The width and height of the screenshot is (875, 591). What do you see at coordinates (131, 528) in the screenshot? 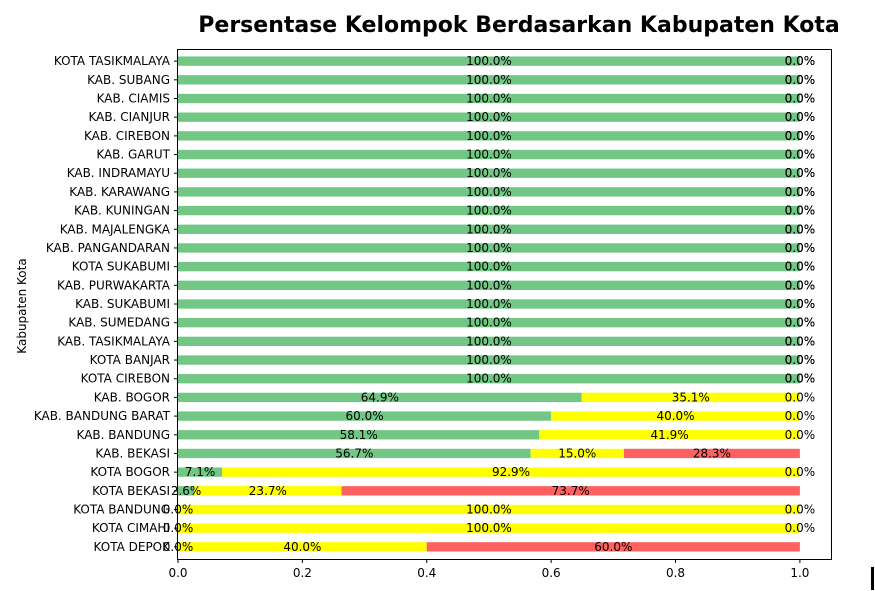
I see `y-tick-label: KOTA CIMAHI` at bounding box center [131, 528].